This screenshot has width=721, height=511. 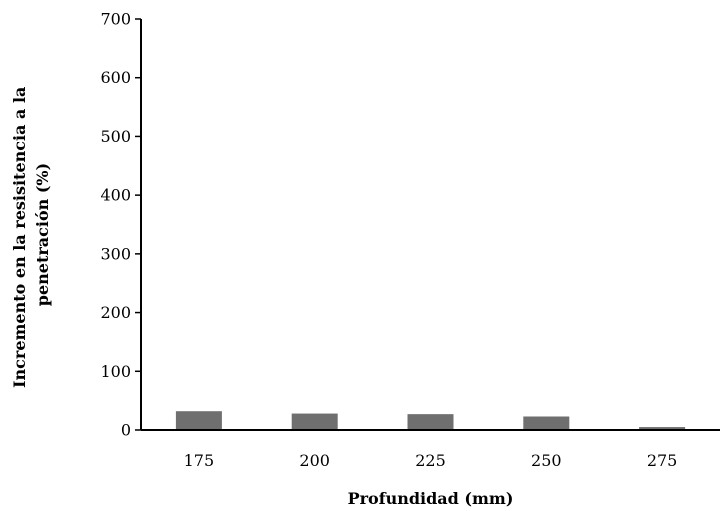 I want to click on y-tick-label: 700, so click(x=115, y=19).